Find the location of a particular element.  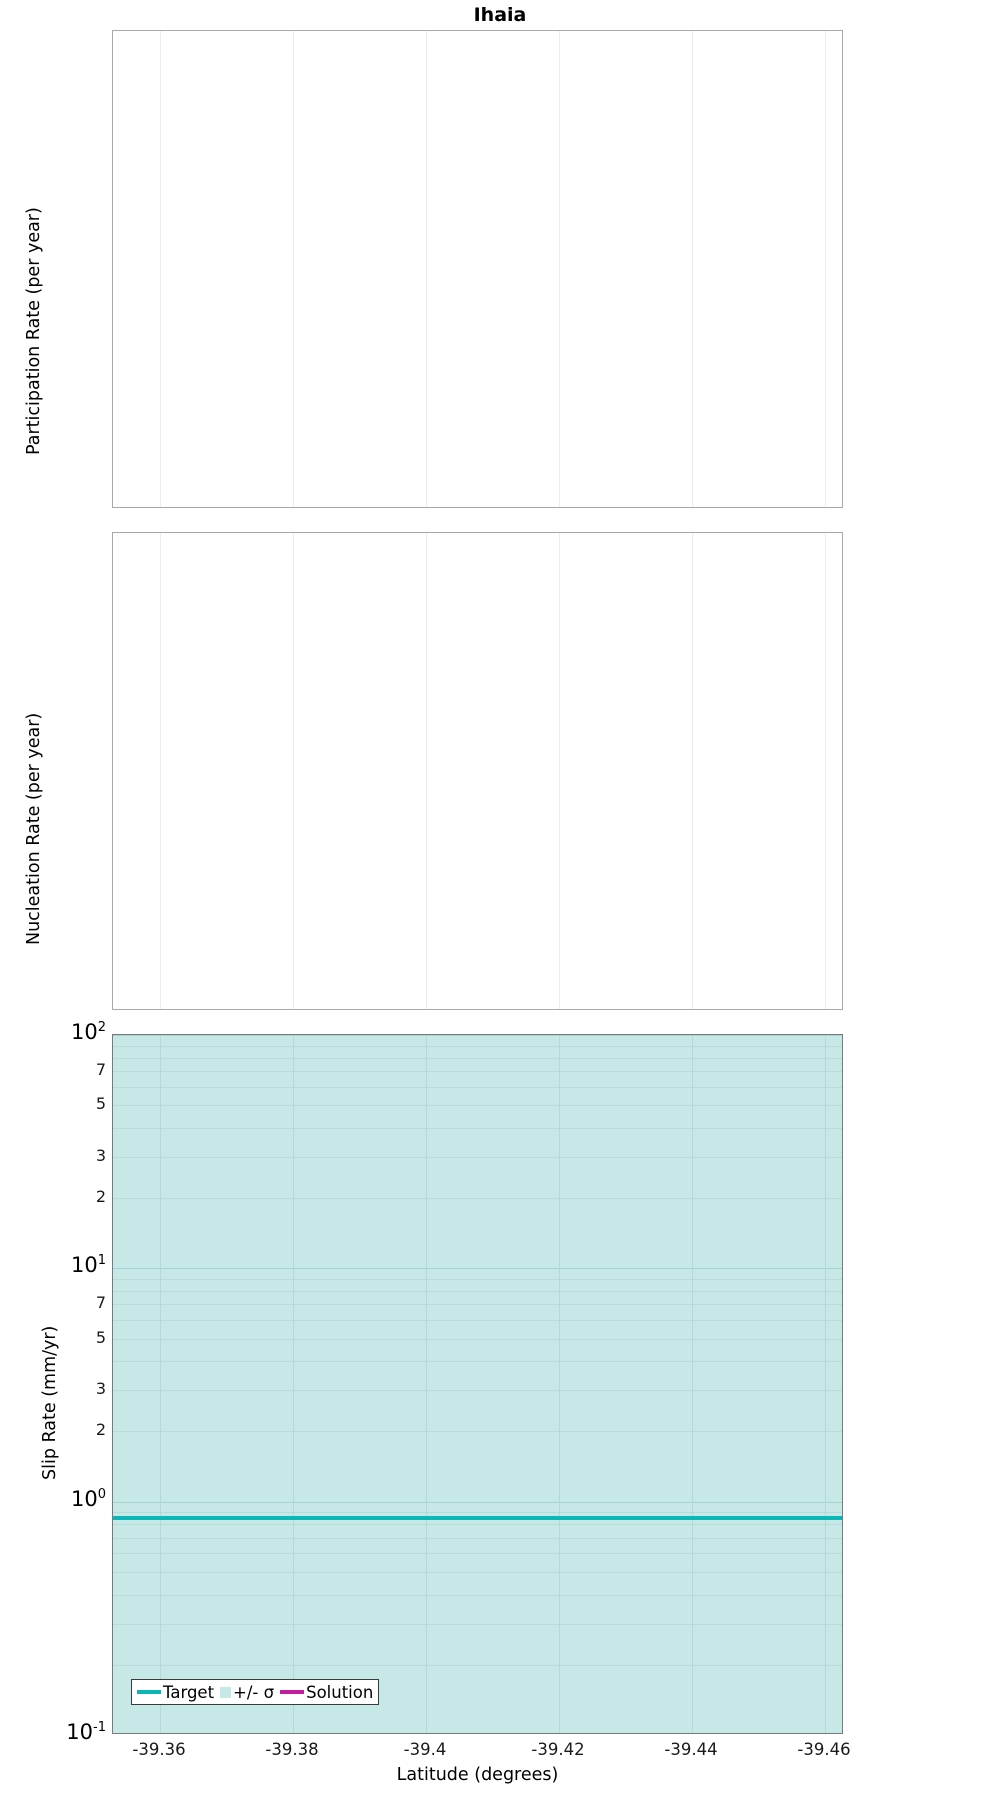

axis-label-latitude: Latitude (degrees) is located at coordinates (477, 1775).